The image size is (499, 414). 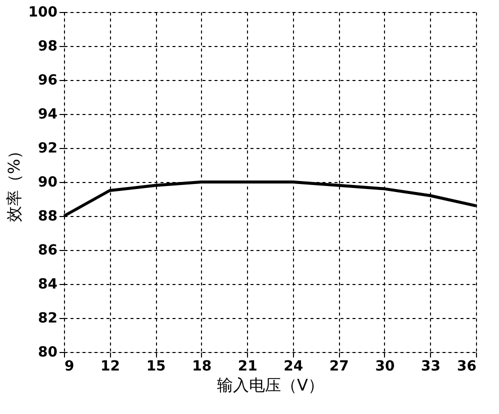 I want to click on y-tick-label: 86, so click(x=48, y=250).